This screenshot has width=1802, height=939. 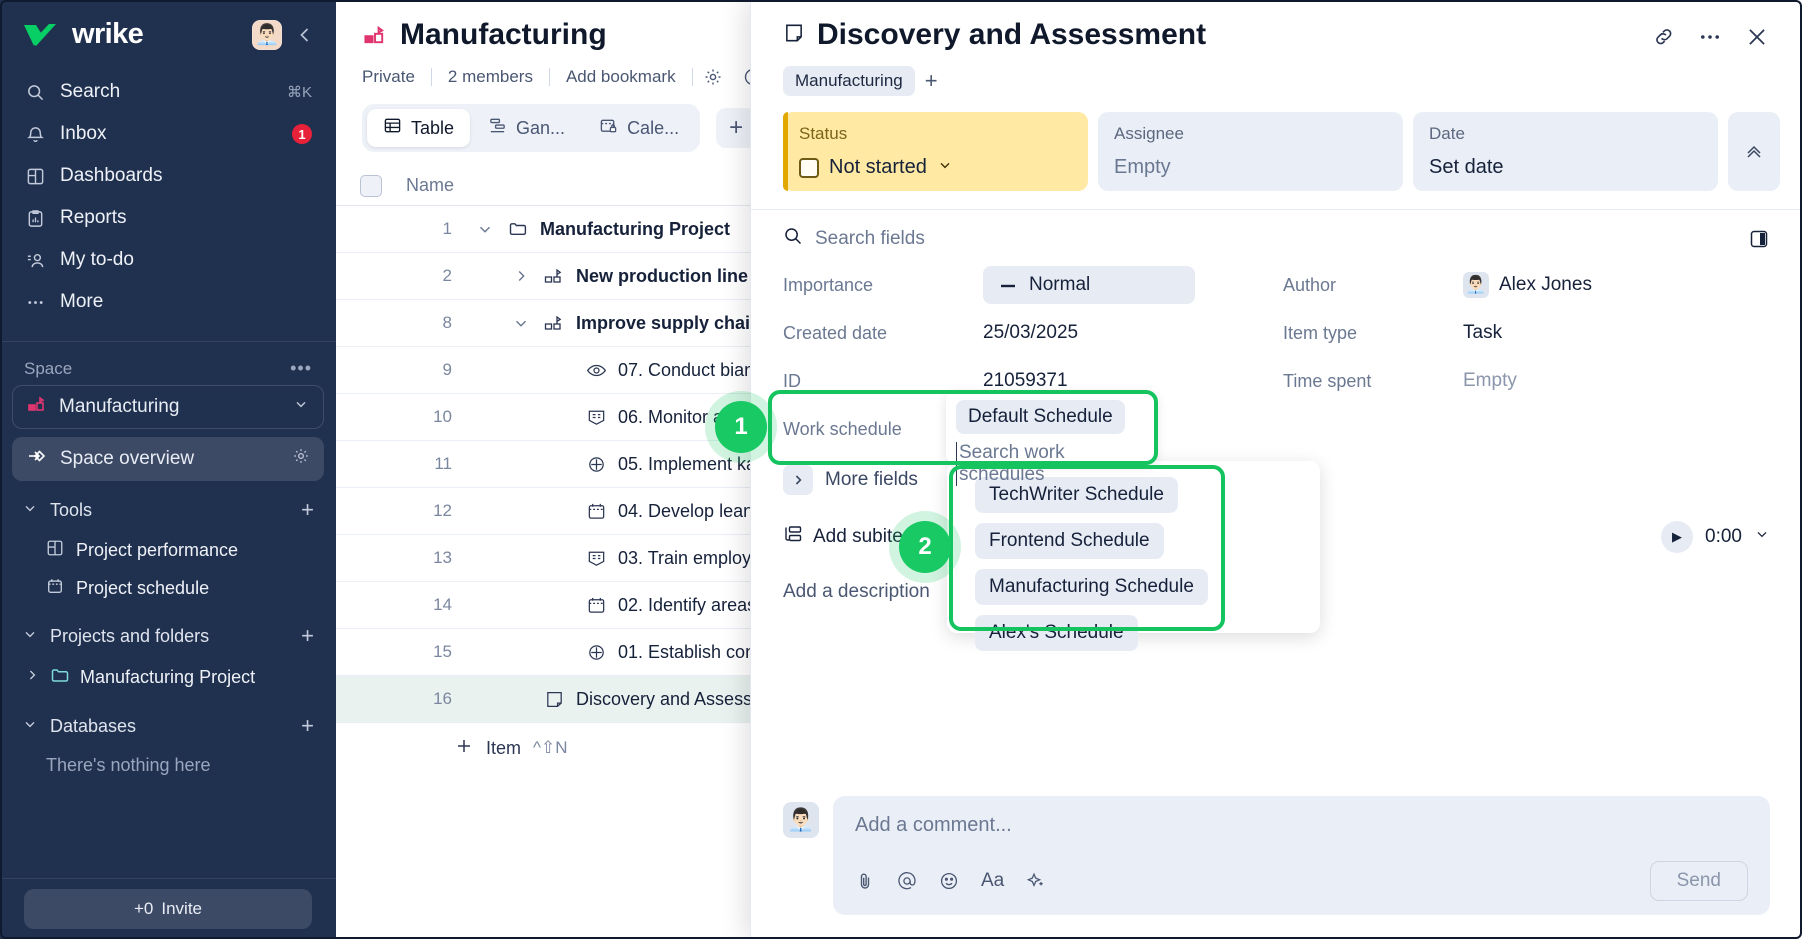 I want to click on description-placeholder: Add a description, so click(x=856, y=591).